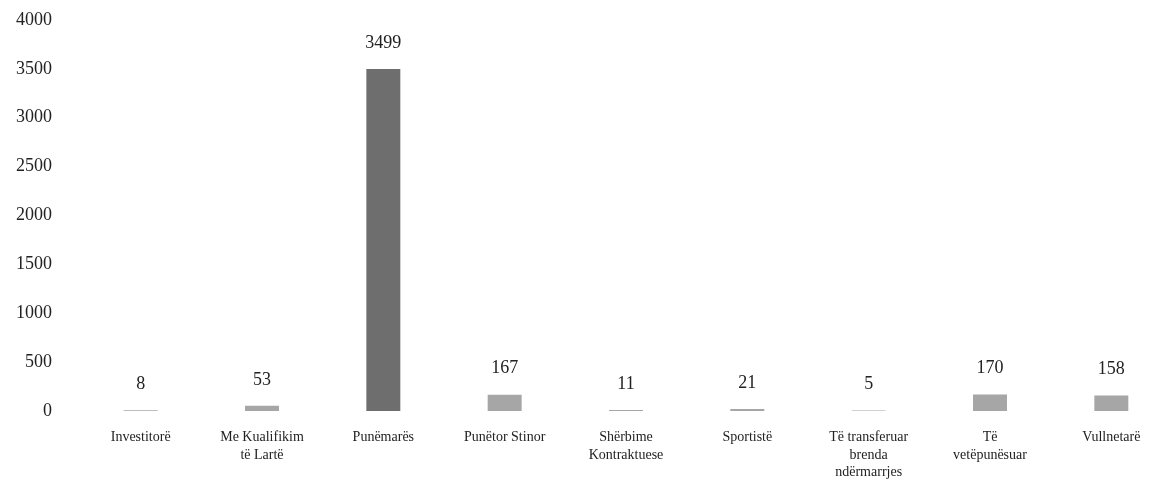 Image resolution: width=1172 pixels, height=483 pixels. What do you see at coordinates (505, 437) in the screenshot?
I see `x-tick-label: Punëtor Stinor` at bounding box center [505, 437].